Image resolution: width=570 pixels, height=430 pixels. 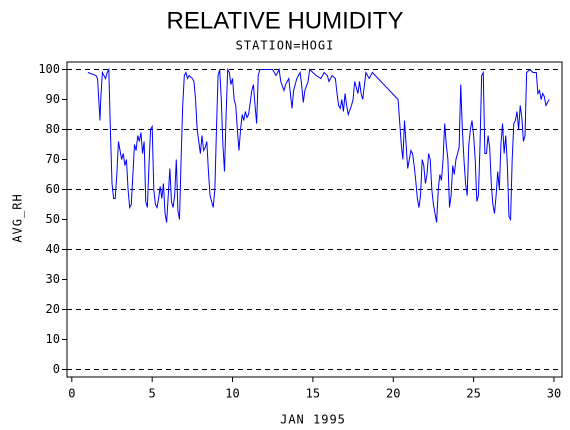 I want to click on y-tick-label: 20, so click(x=53, y=309).